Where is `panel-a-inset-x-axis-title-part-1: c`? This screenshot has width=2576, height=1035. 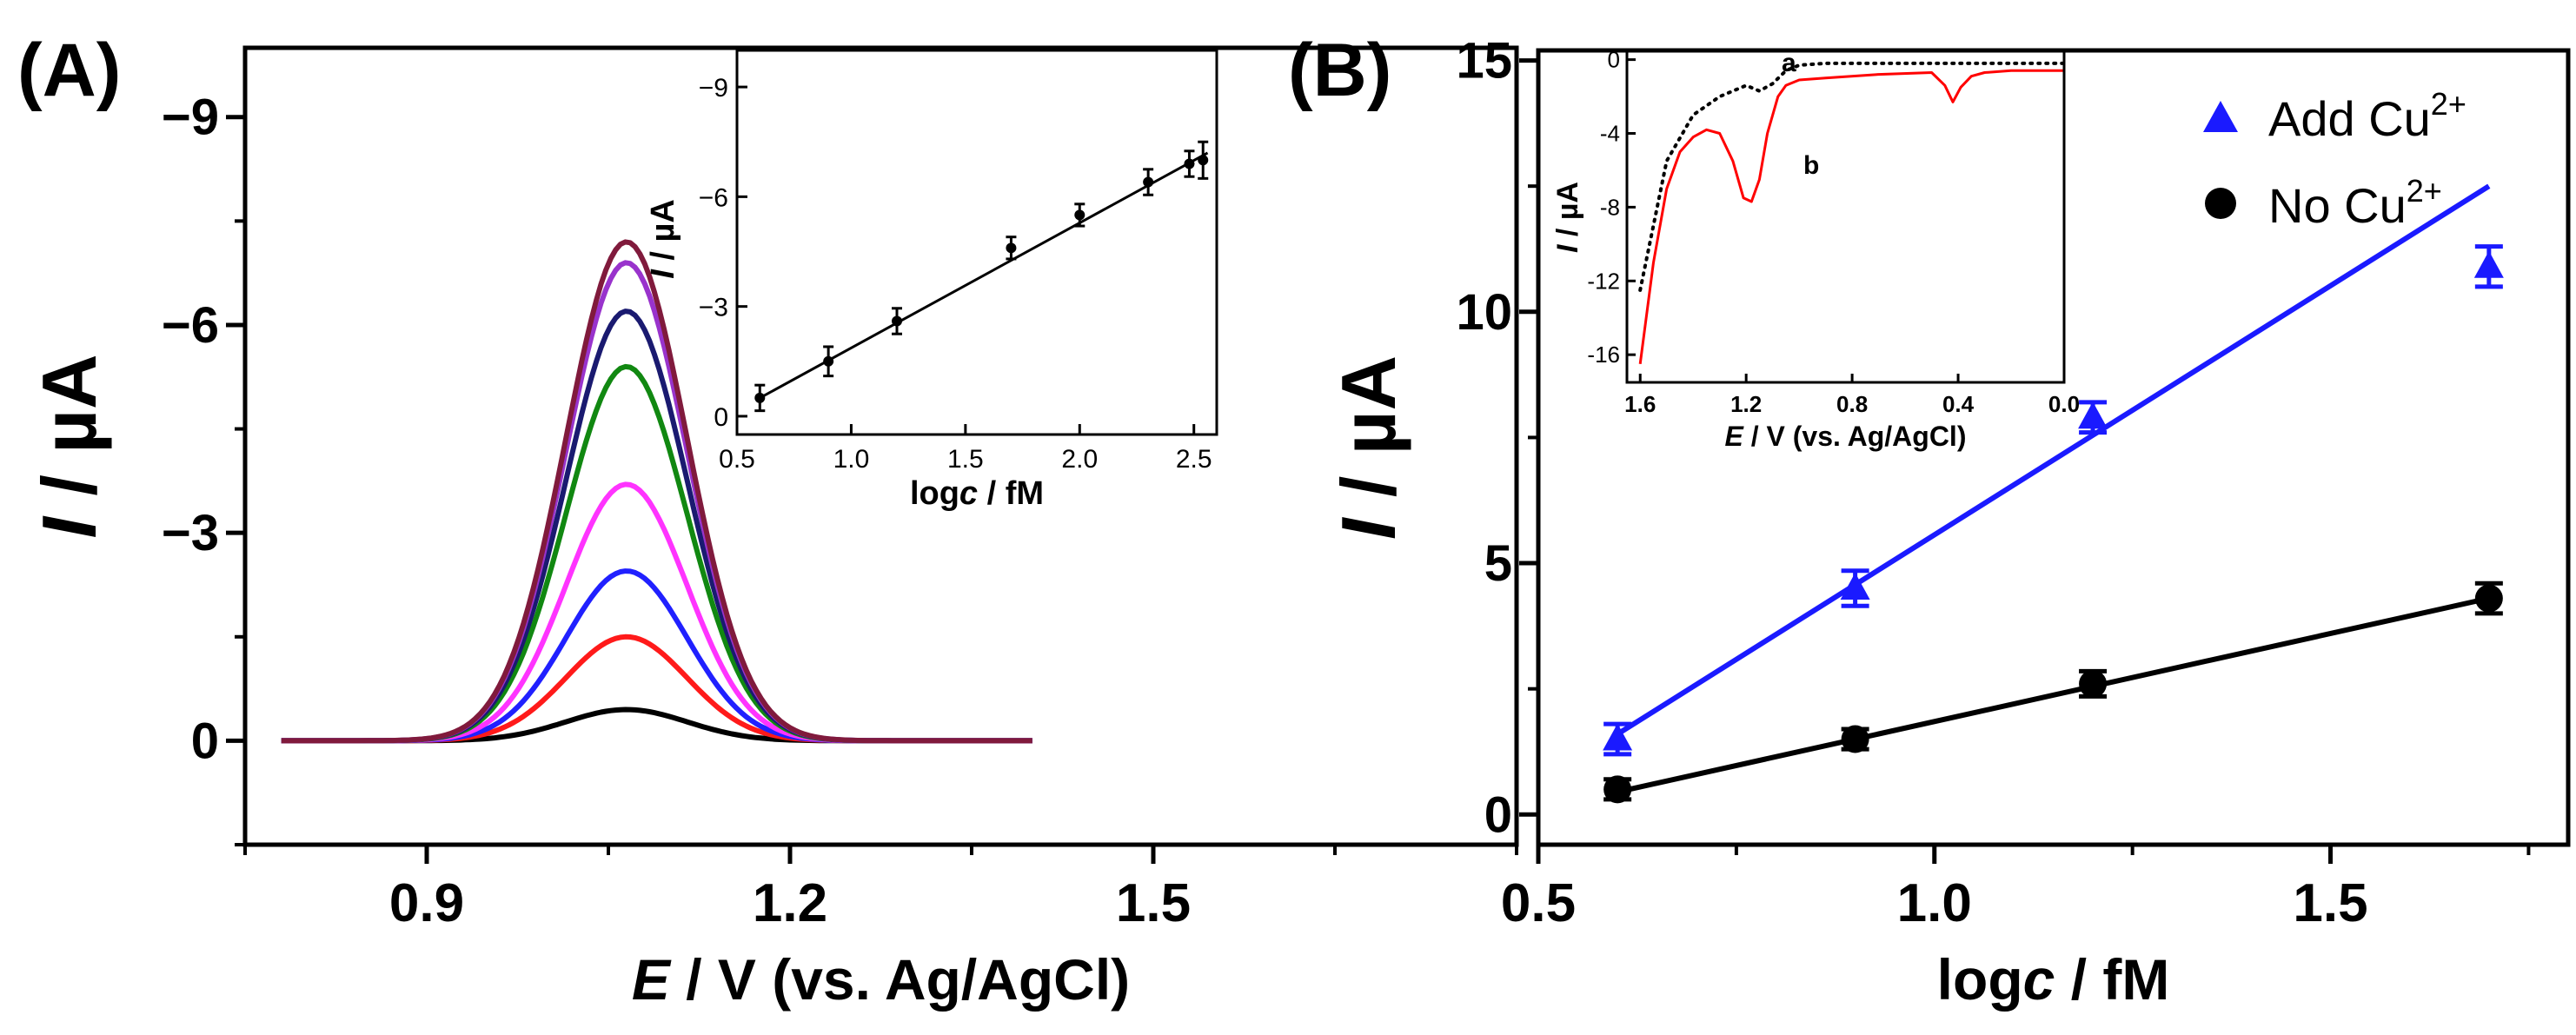
panel-a-inset-x-axis-title-part-1: c is located at coordinates (968, 494).